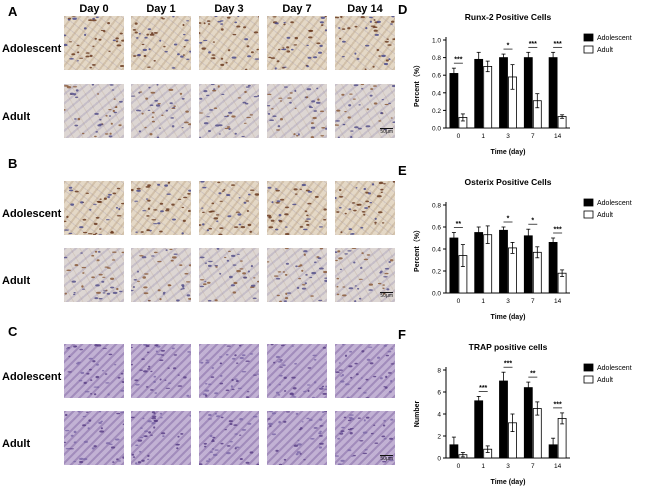 The height and width of the screenshot is (495, 669). Describe the element at coordinates (439, 371) in the screenshot. I see `y-tick-label: 8` at that location.